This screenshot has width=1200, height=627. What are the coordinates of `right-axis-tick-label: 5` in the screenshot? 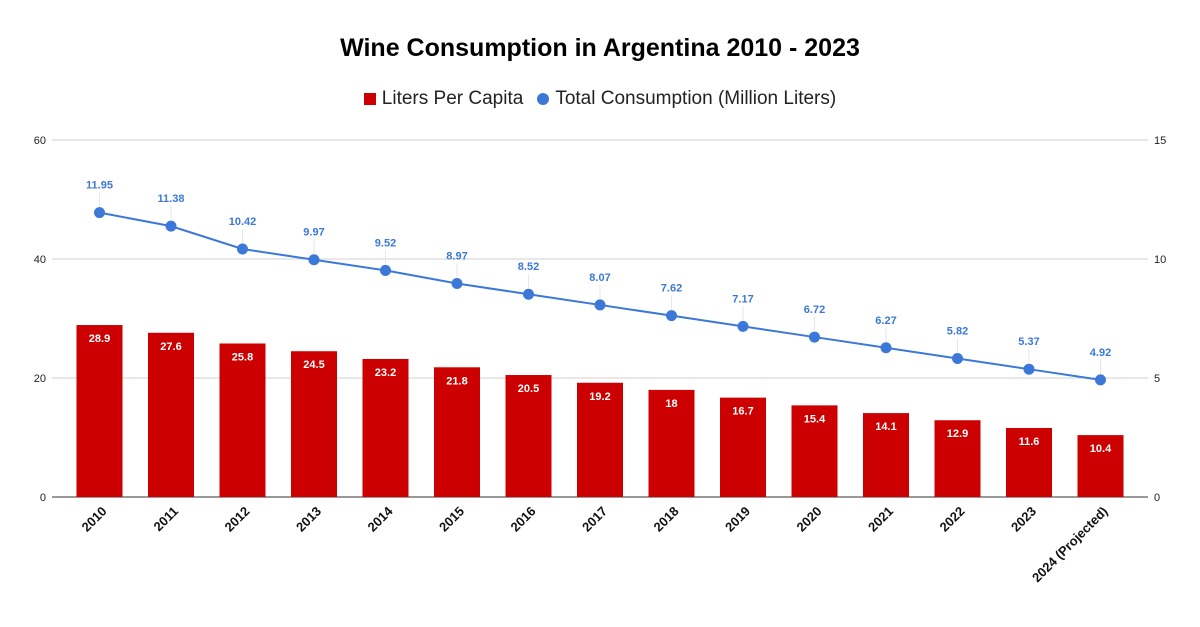 It's located at (1157, 379).